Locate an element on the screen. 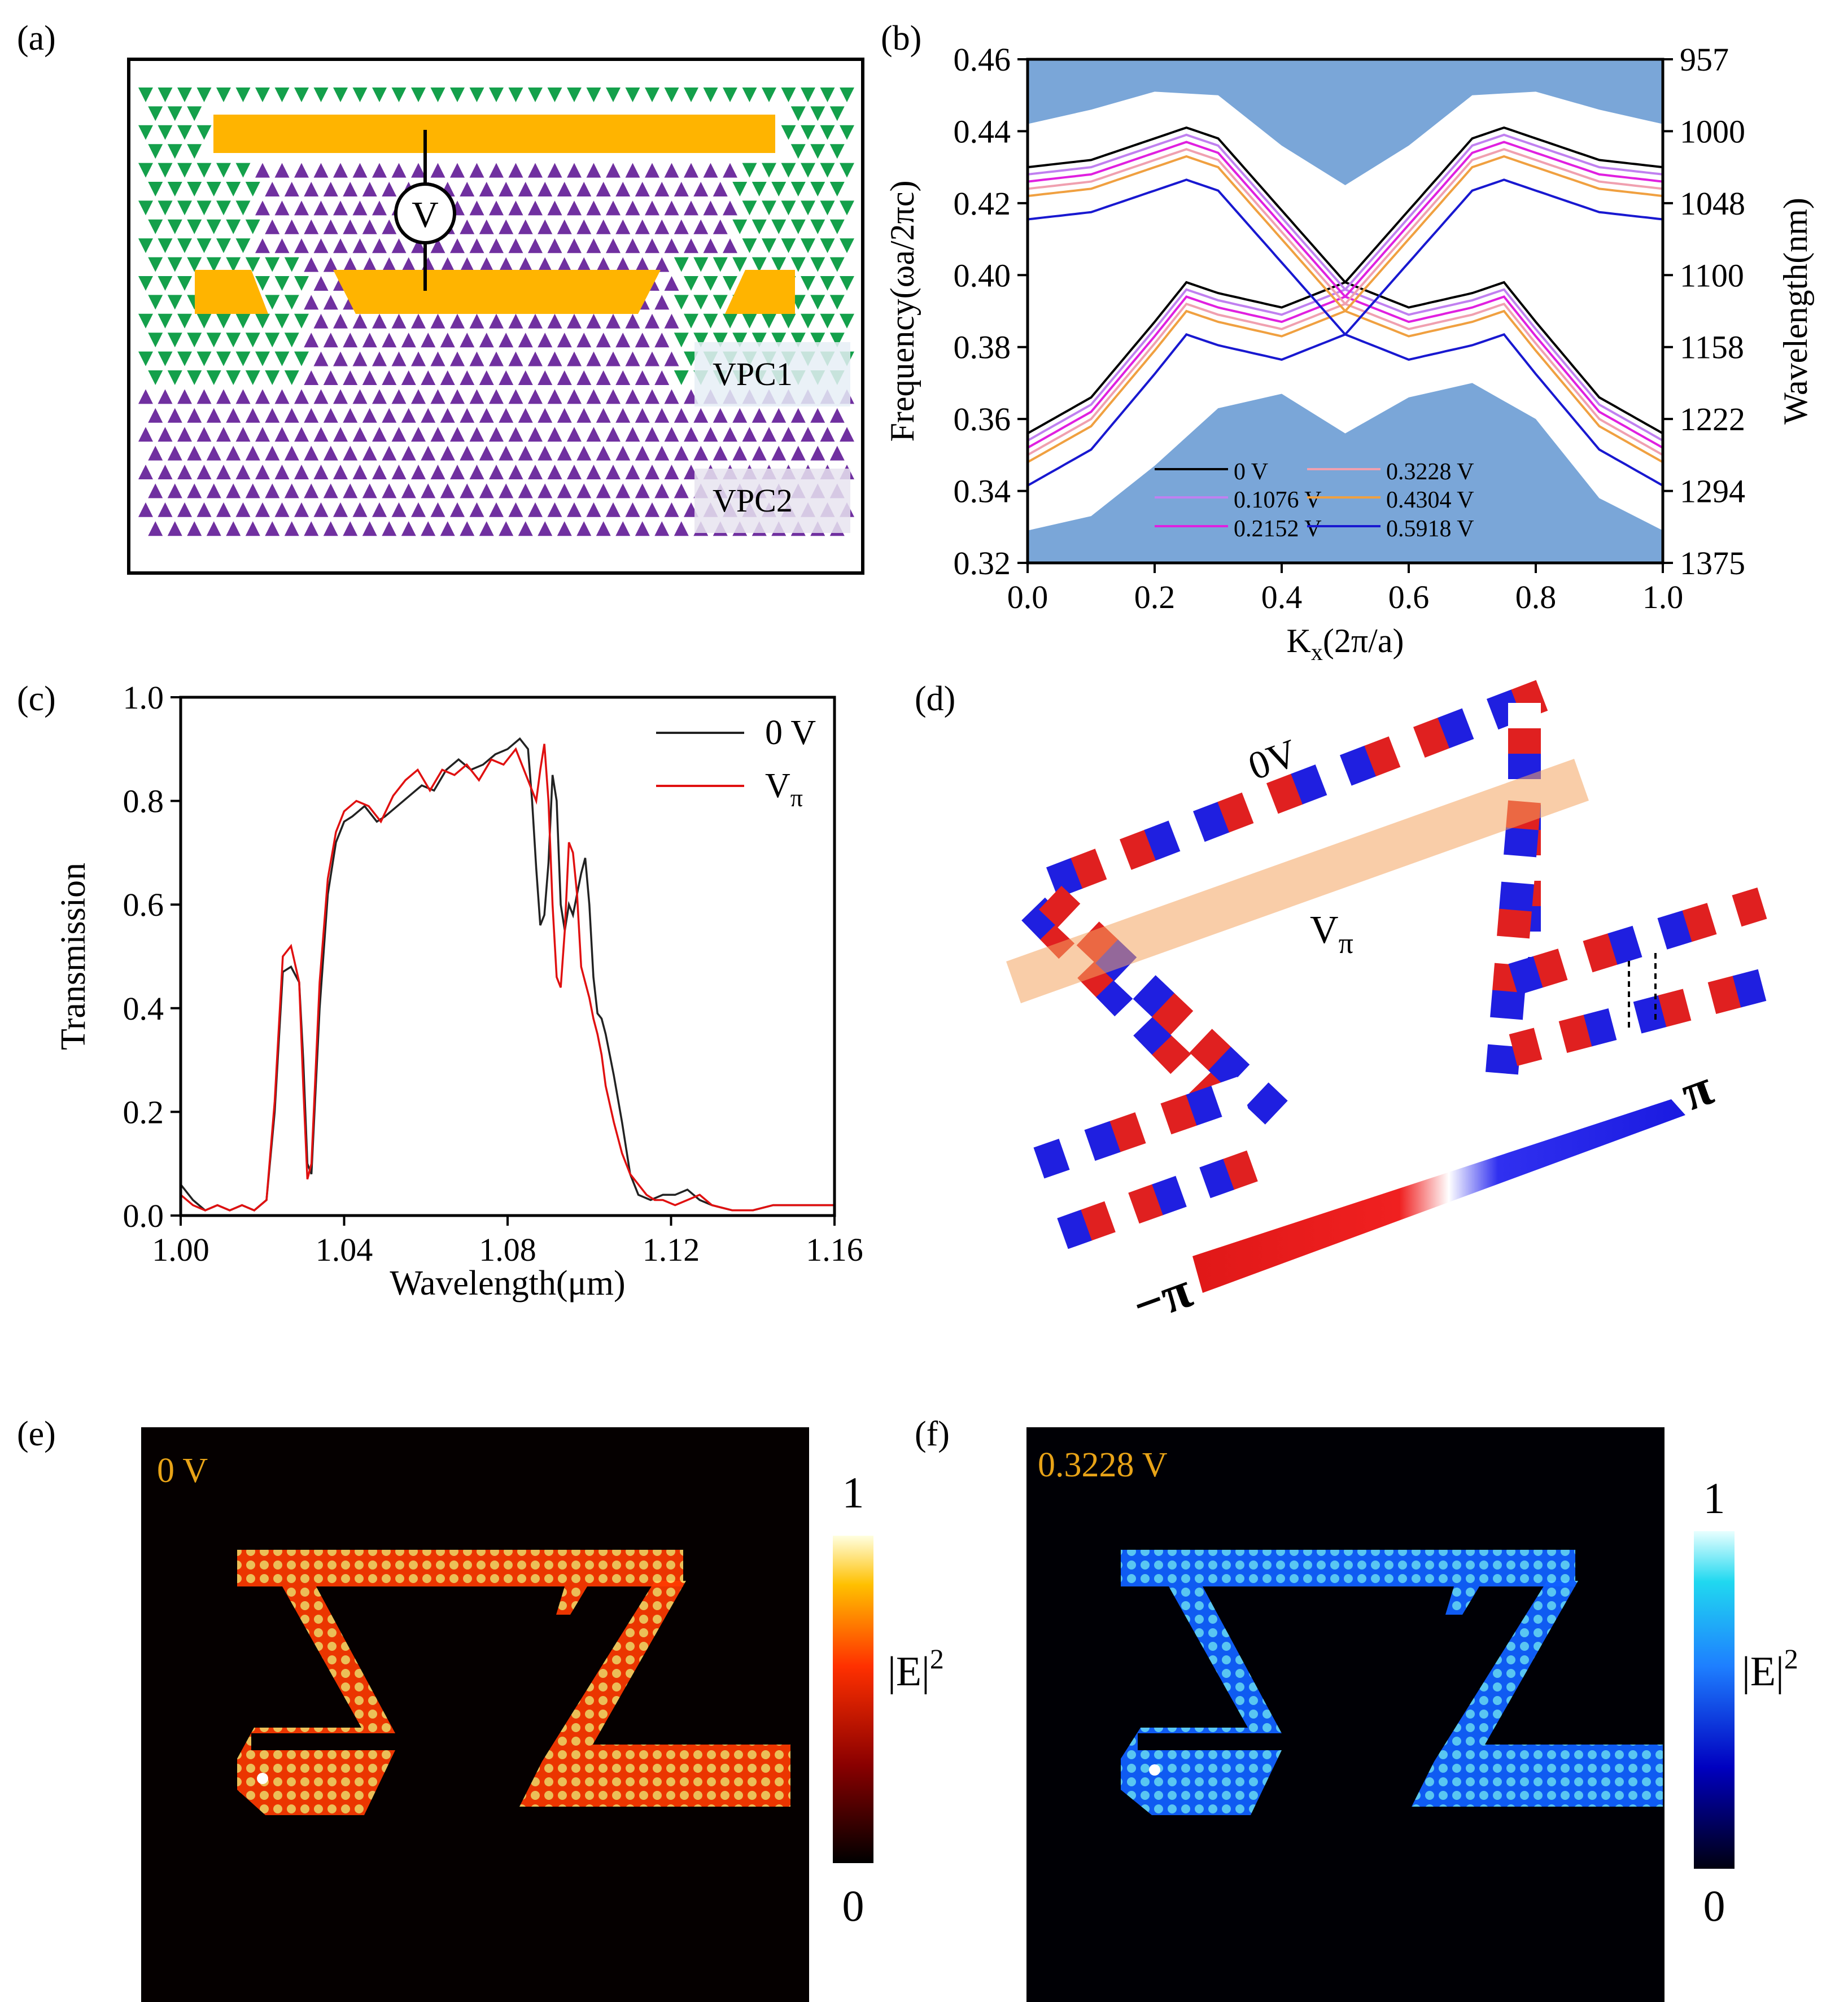 Image resolution: width=1848 pixels, height=2002 pixels. colorbar-e-label: |E|2 is located at coordinates (916, 1669).